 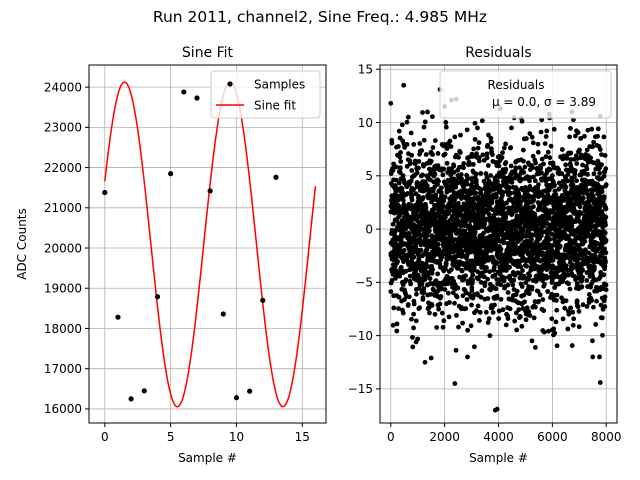 What do you see at coordinates (544, 102) in the screenshot?
I see `residuals-legend-stats: μ = 0.0, σ = 3.89` at bounding box center [544, 102].